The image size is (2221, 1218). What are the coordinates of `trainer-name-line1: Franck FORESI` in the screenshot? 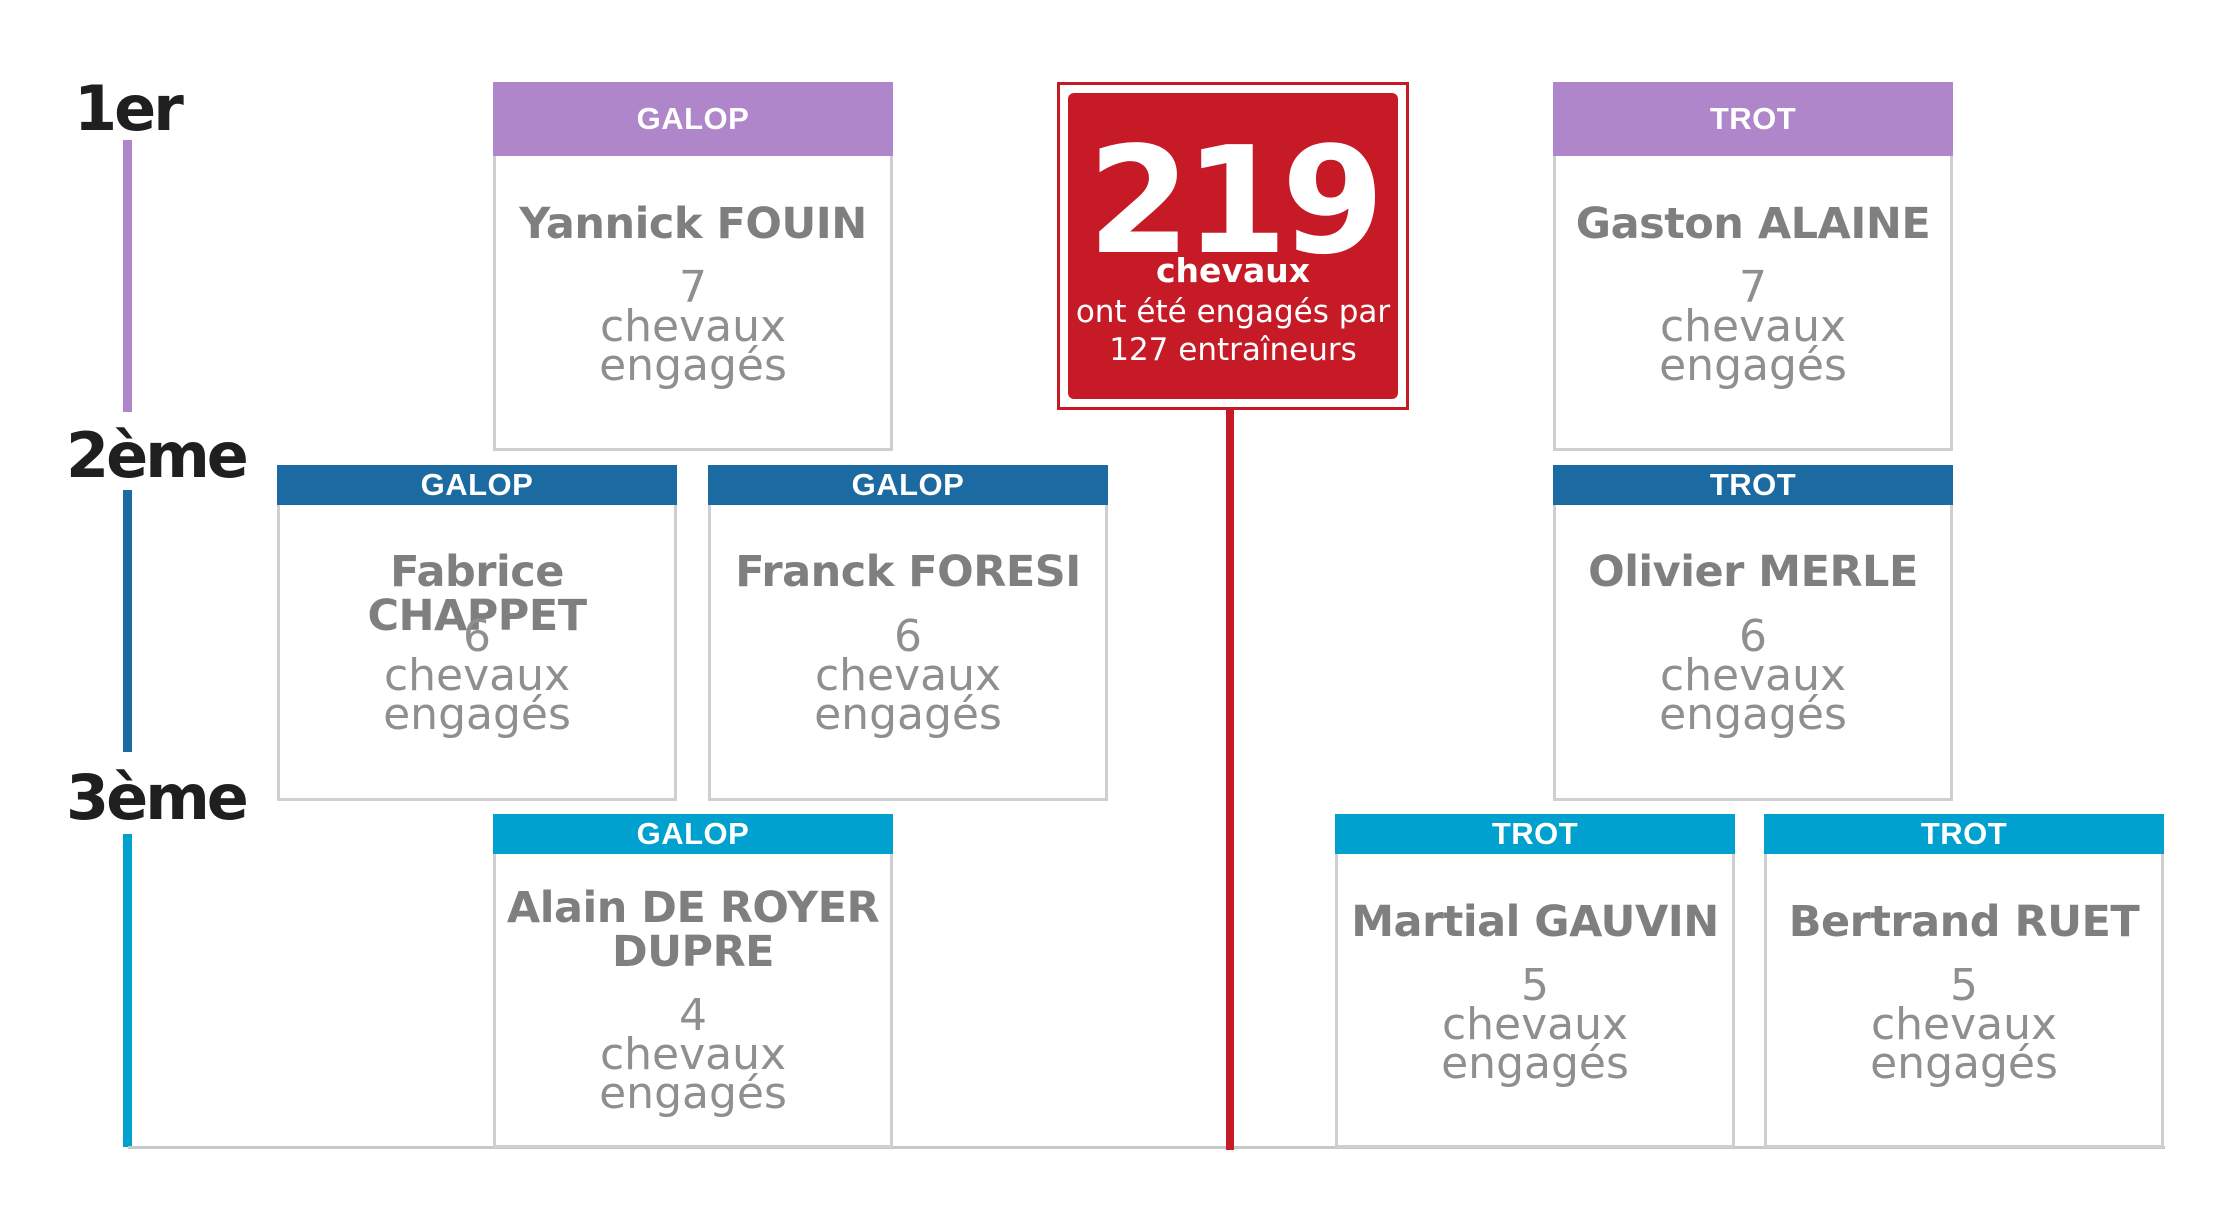 It's located at (908, 572).